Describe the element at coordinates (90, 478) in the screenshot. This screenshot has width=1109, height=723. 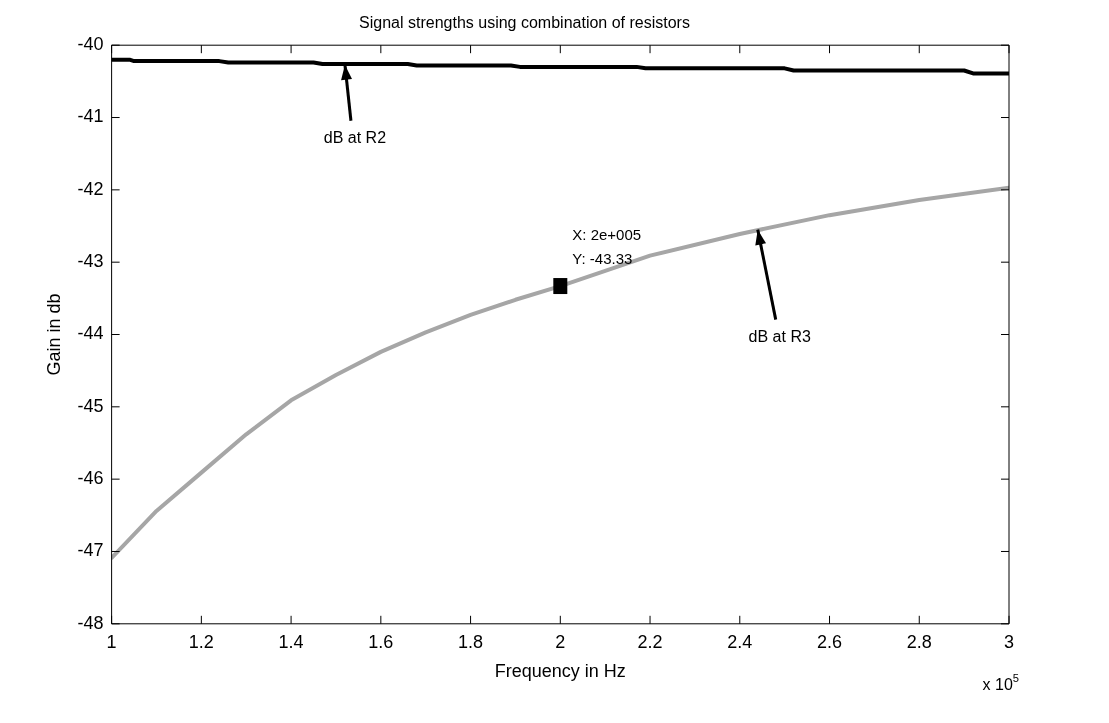
I see `y-tick-label: -46` at that location.